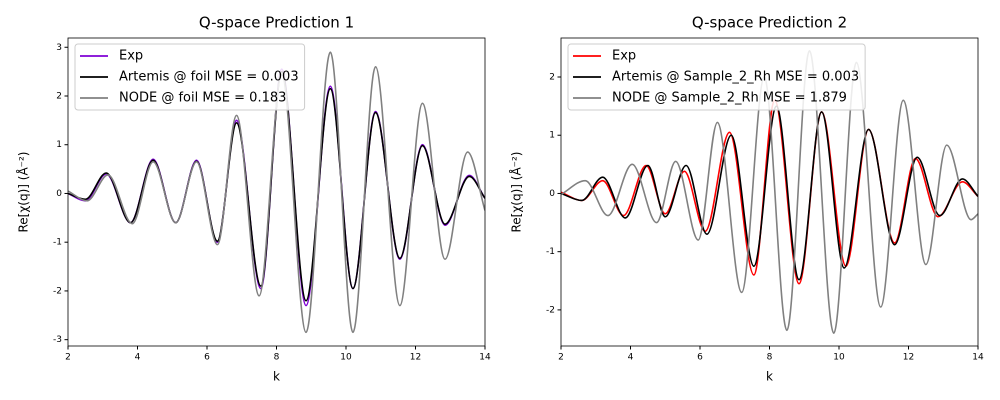 This screenshot has height=400, width=1000. Describe the element at coordinates (209, 77) in the screenshot. I see `legend-label: Artemis @ foil MSE = 0.003` at that location.